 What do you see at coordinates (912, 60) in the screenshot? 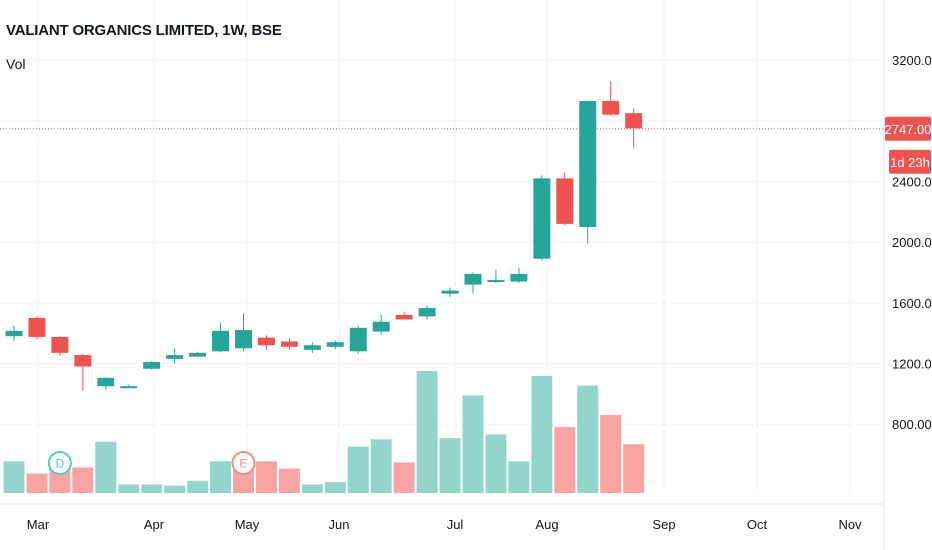
I see `y-tick-label: 3200.00` at bounding box center [912, 60].